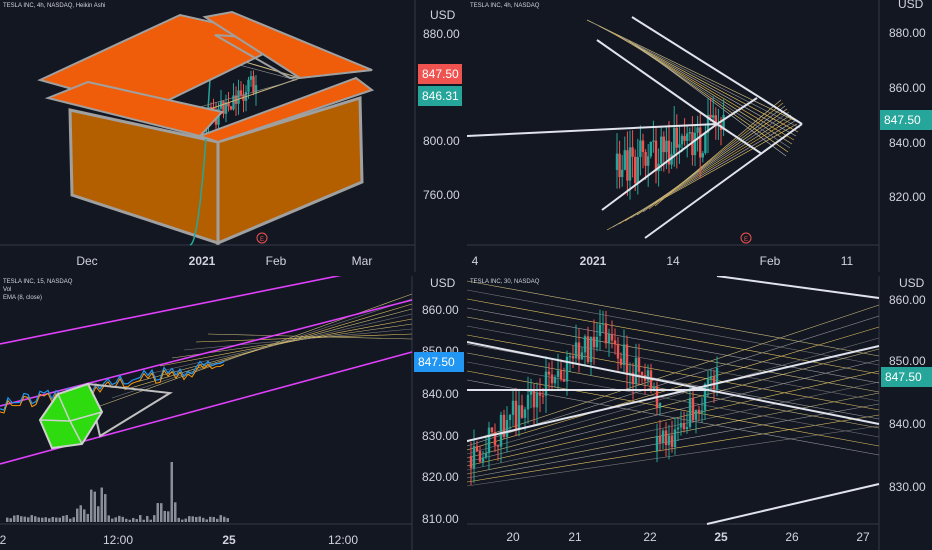 The height and width of the screenshot is (550, 932). What do you see at coordinates (575, 537) in the screenshot?
I see `x-label: 21` at bounding box center [575, 537].